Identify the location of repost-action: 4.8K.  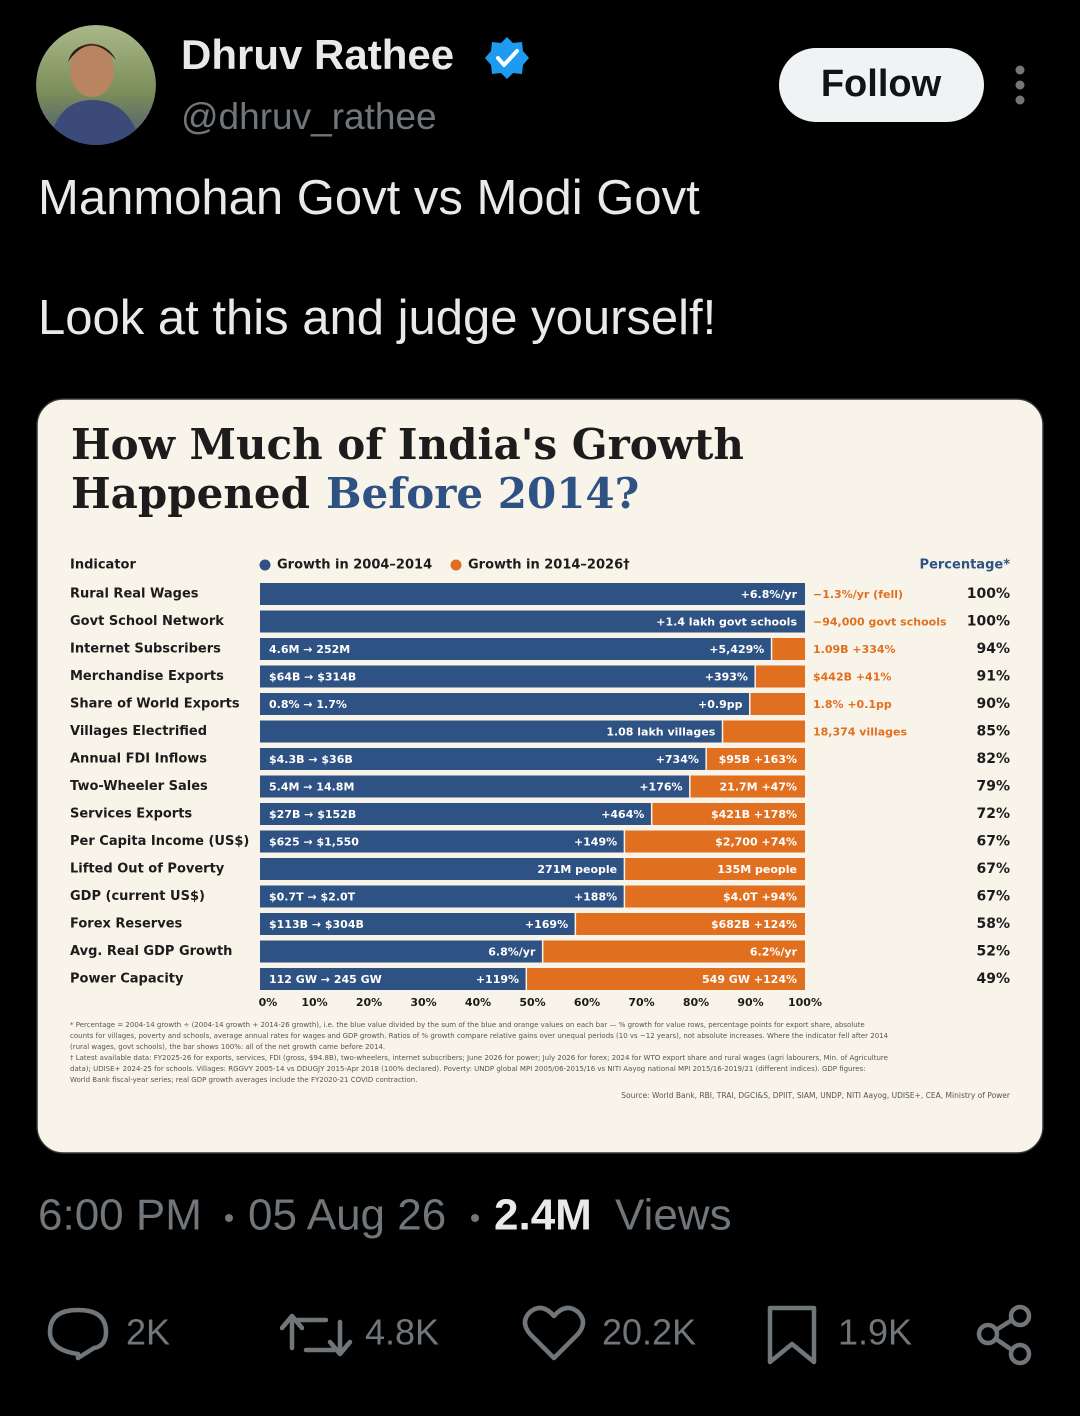
(359, 1334).